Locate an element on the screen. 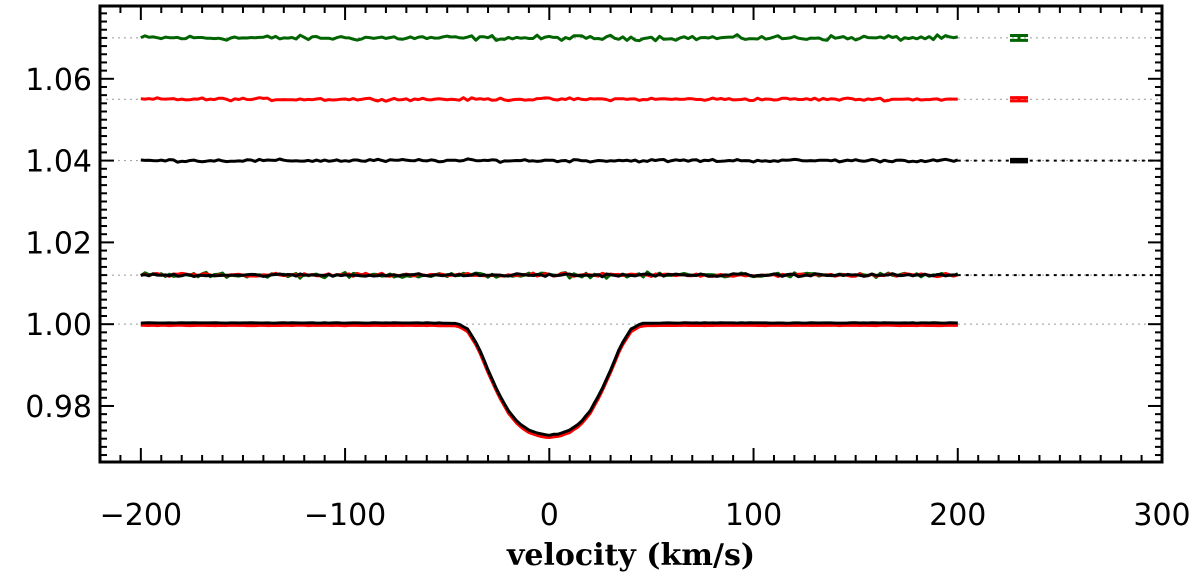  x-tick-label: 0 is located at coordinates (549, 515).